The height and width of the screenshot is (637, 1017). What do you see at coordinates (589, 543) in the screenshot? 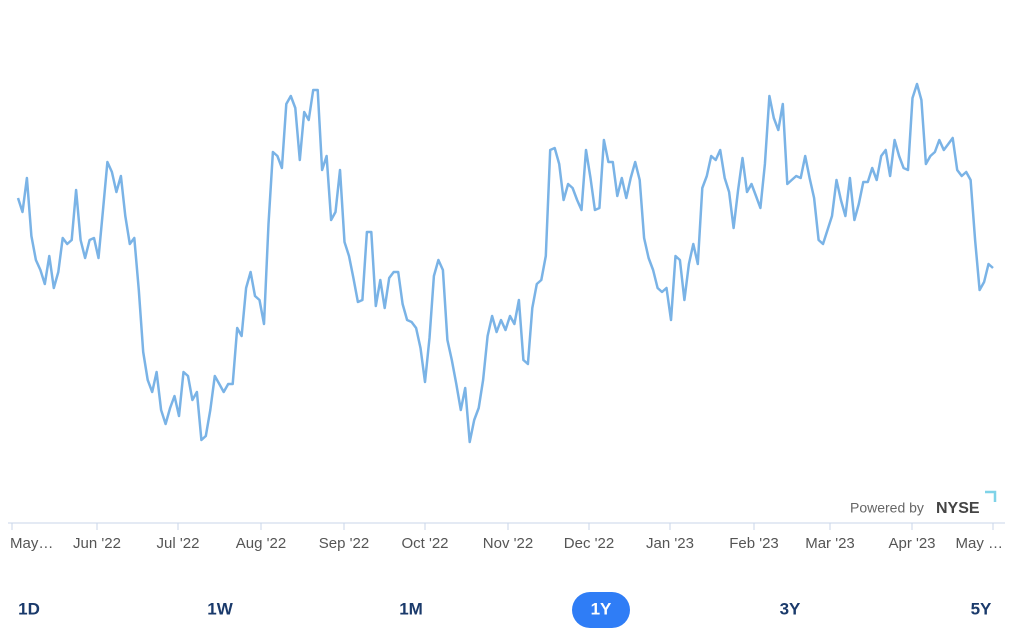
I see `x-tick-label: Dec '22` at bounding box center [589, 543].